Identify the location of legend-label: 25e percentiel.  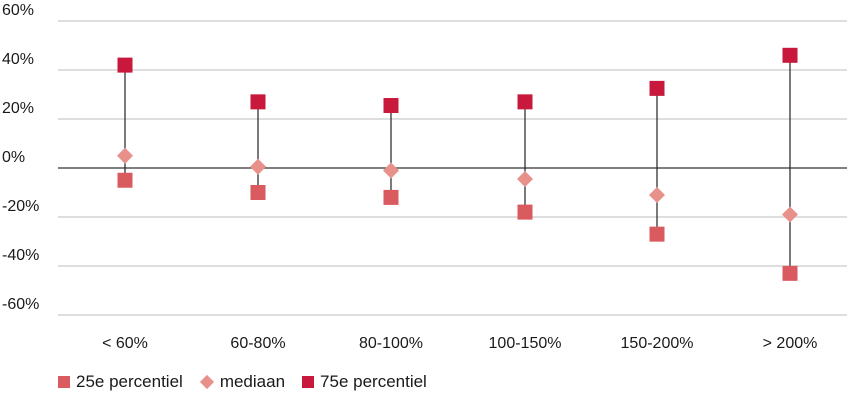
(129, 381).